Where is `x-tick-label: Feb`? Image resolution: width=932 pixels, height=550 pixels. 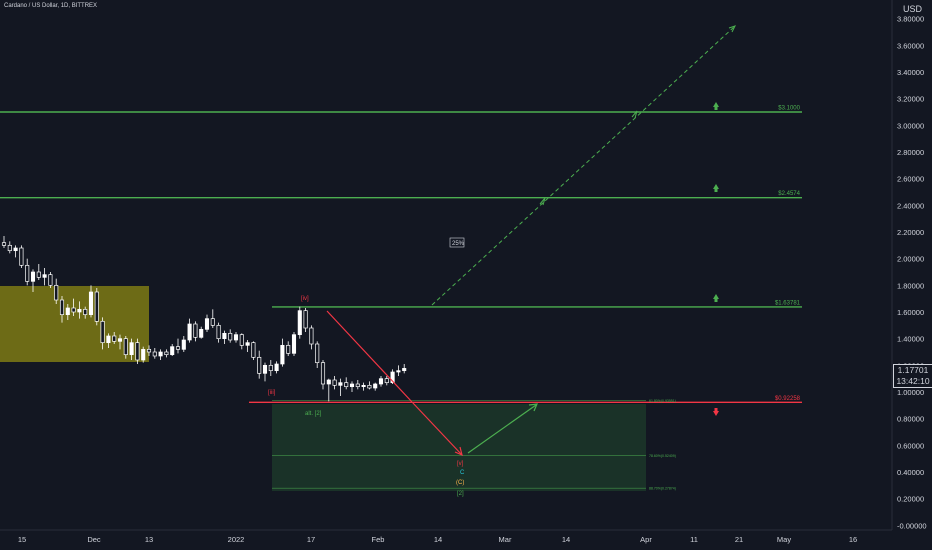 x-tick-label: Feb is located at coordinates (378, 539).